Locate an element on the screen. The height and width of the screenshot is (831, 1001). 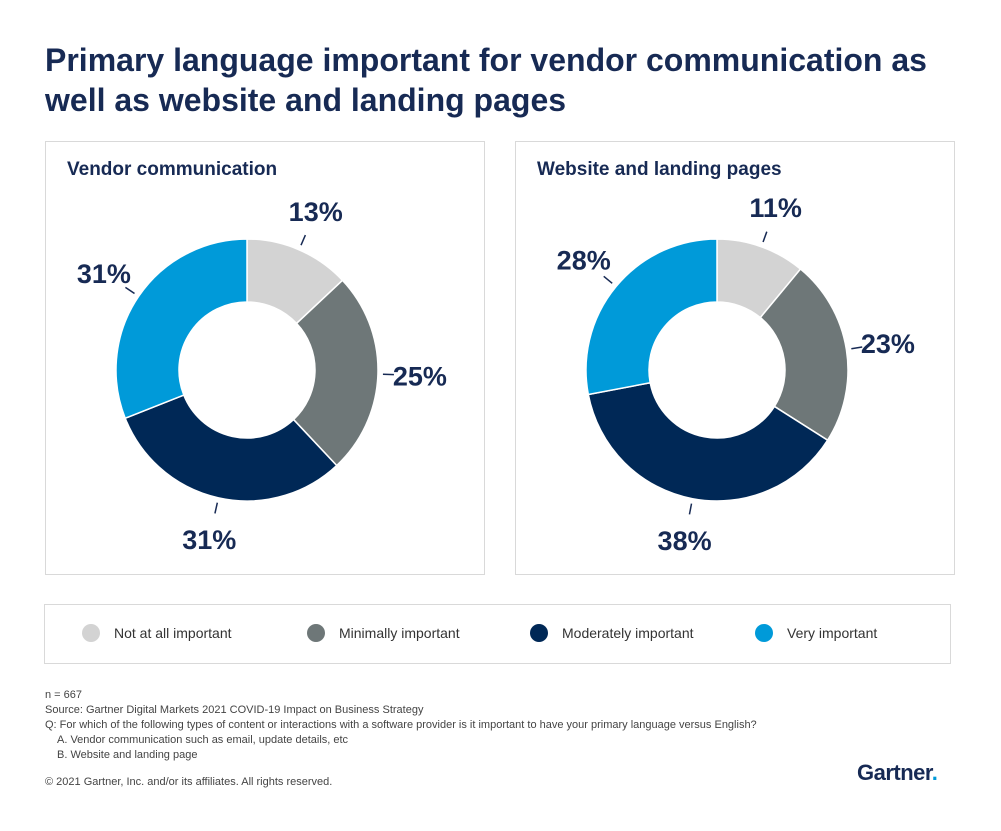
legend-label: Minimally important is located at coordinates (399, 633).